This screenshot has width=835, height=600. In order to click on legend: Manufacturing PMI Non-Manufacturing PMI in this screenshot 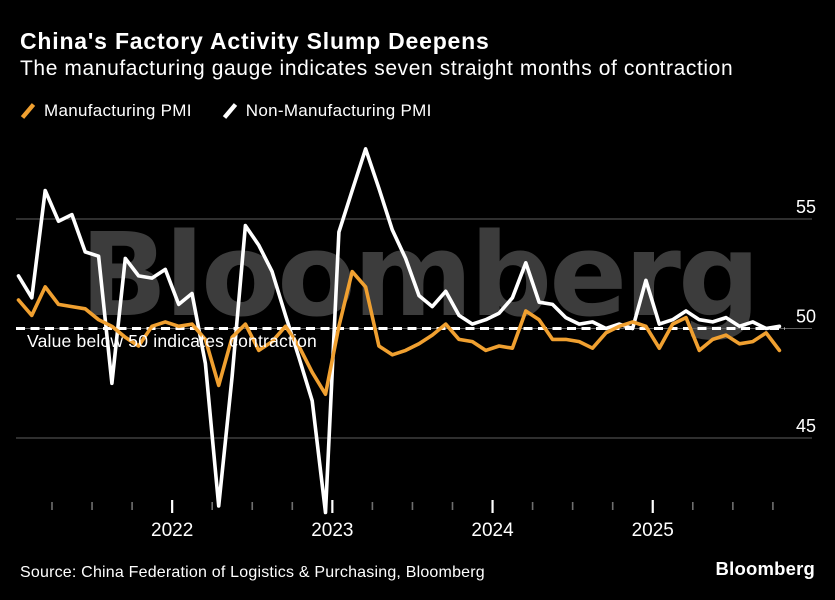, I will do `click(226, 111)`.